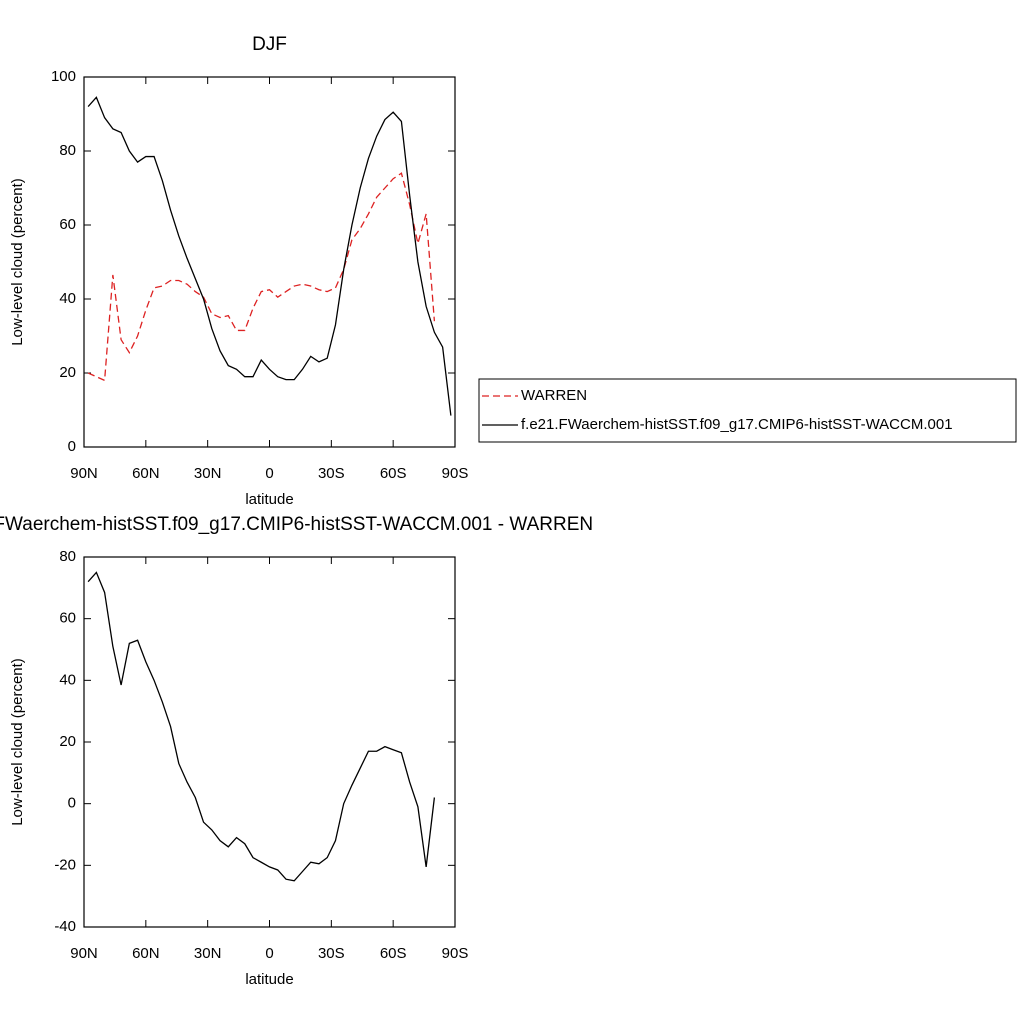 The image size is (1024, 1024). Describe the element at coordinates (747, 410) in the screenshot. I see `legend-box` at that location.